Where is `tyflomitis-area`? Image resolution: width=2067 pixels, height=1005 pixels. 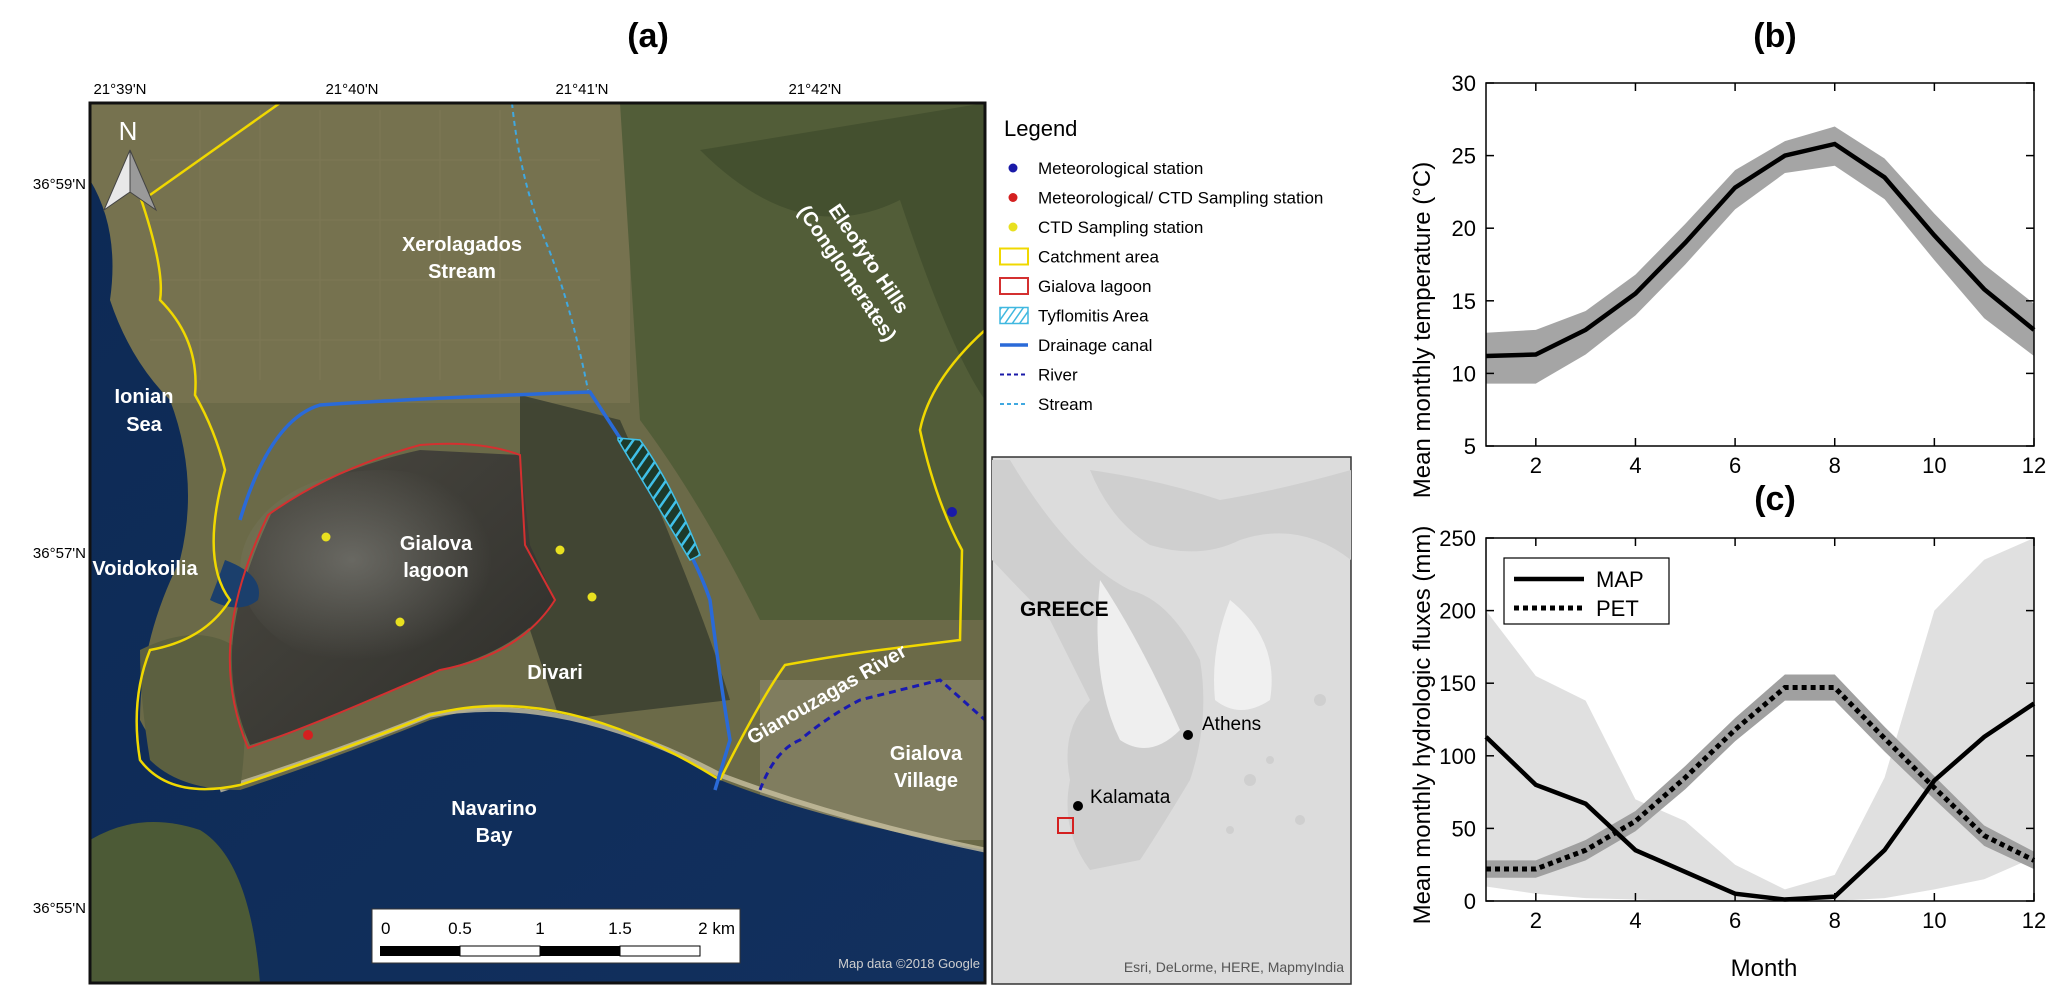
tyflomitis-area is located at coordinates (659, 499).